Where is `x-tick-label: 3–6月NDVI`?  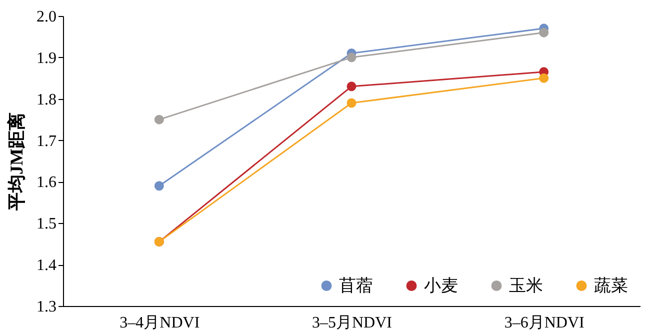 x-tick-label: 3–6月NDVI is located at coordinates (544, 323).